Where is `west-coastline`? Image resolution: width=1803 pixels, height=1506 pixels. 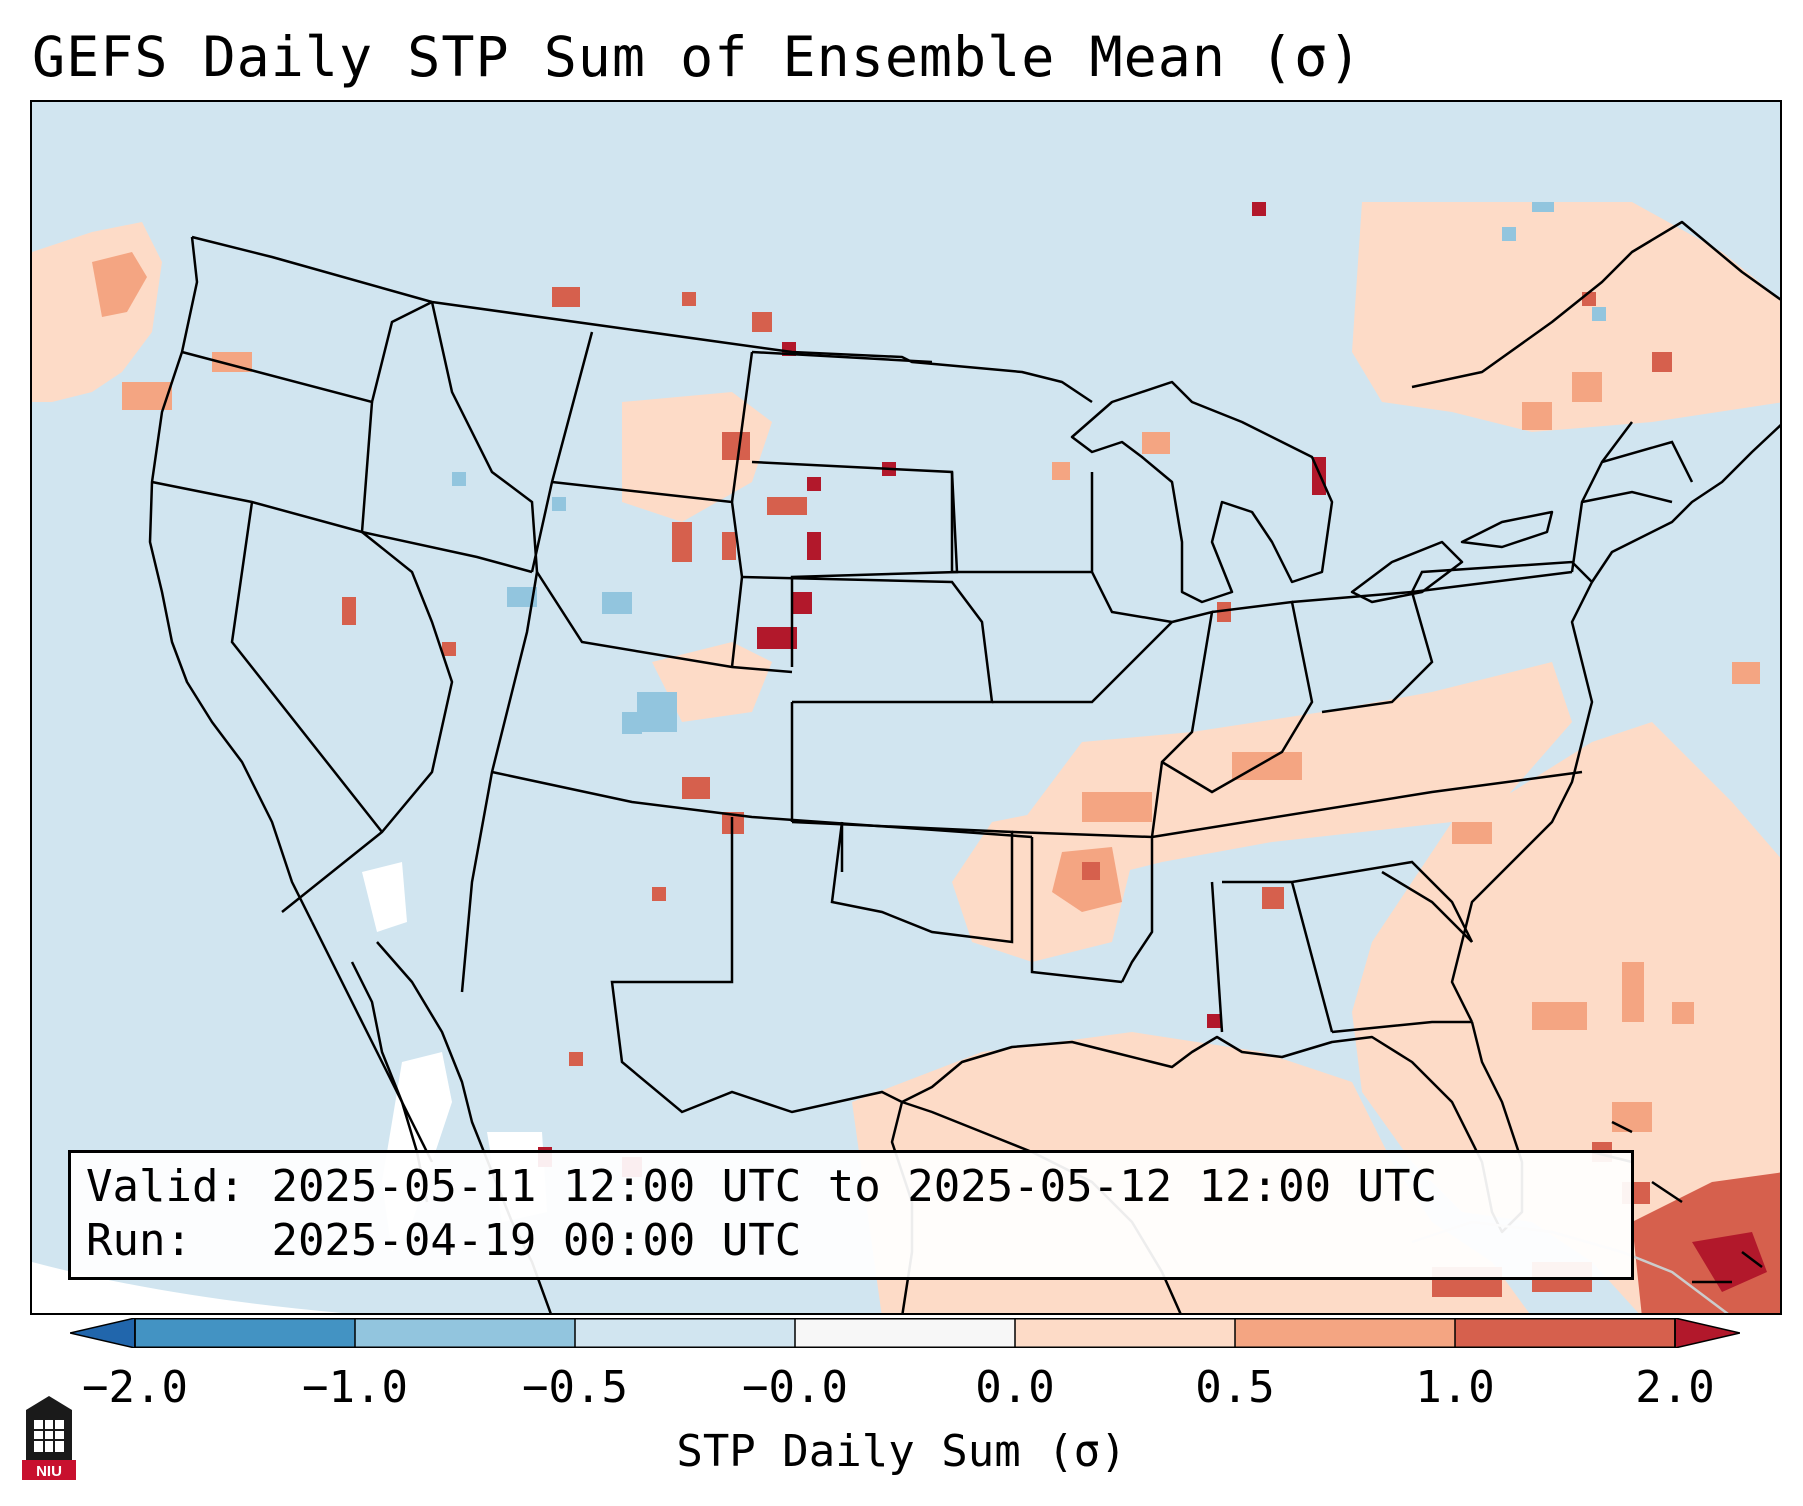
west-coastline is located at coordinates (231, 579).